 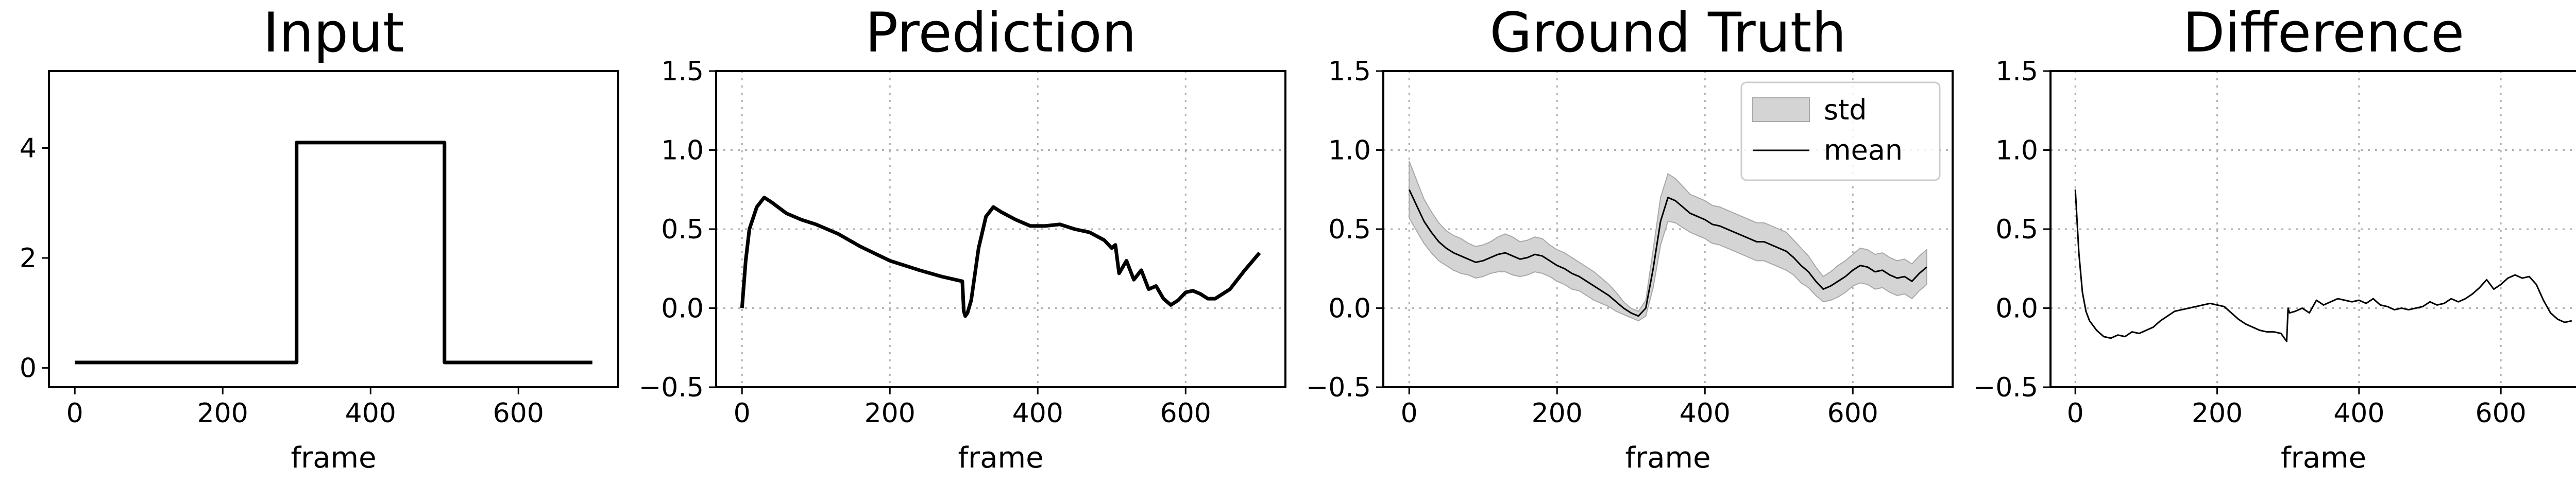 I want to click on legend: std mean, so click(x=1840, y=131).